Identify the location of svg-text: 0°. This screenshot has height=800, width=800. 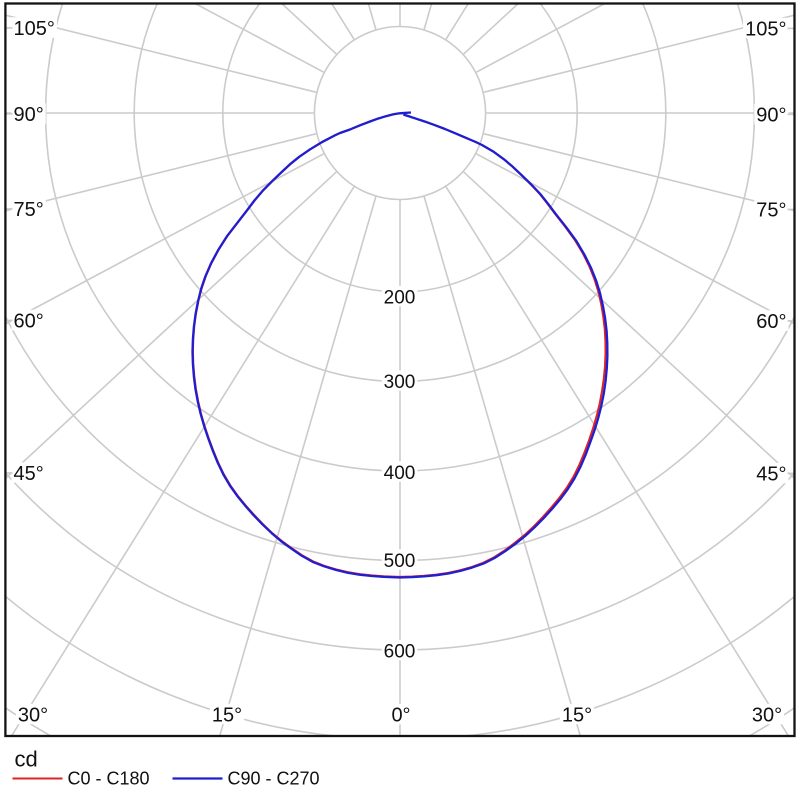
(400, 716).